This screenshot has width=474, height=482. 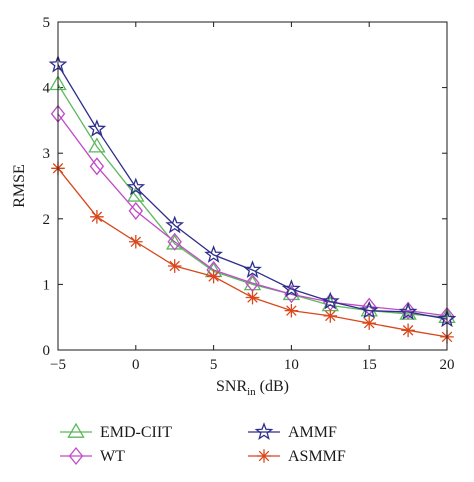 I want to click on legend: EMD-CIIT WT AMMF ASMMF, so click(x=203, y=444).